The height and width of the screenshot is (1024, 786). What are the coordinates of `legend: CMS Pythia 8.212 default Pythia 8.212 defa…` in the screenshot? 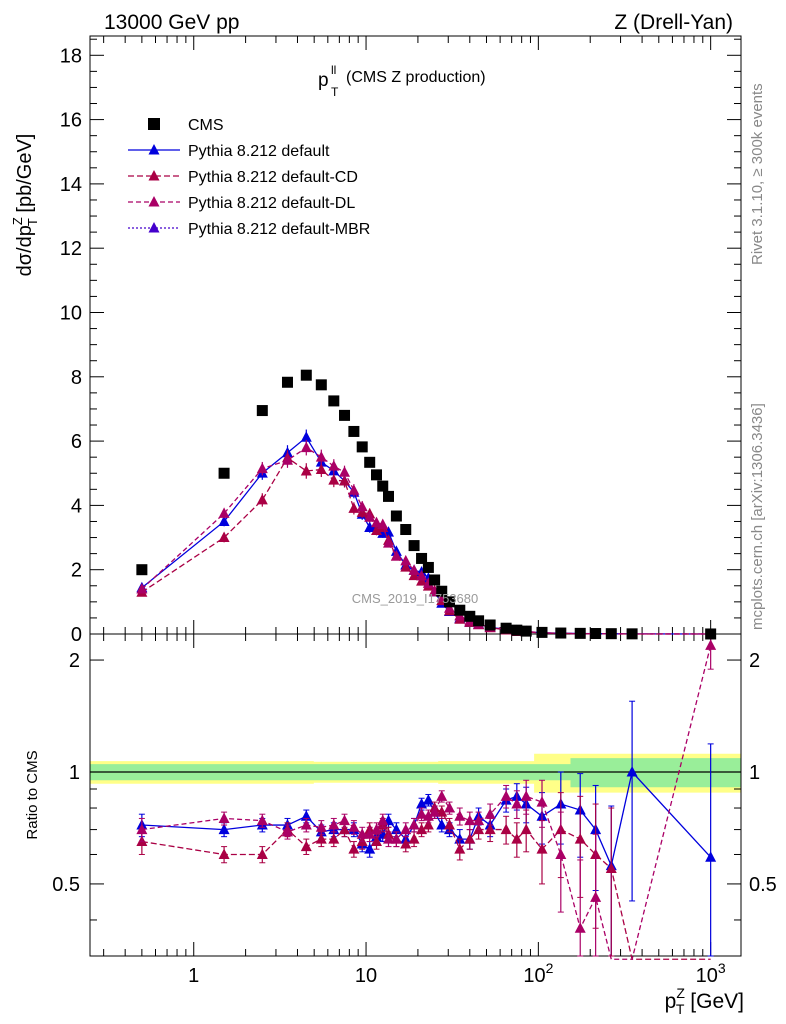 It's located at (249, 177).